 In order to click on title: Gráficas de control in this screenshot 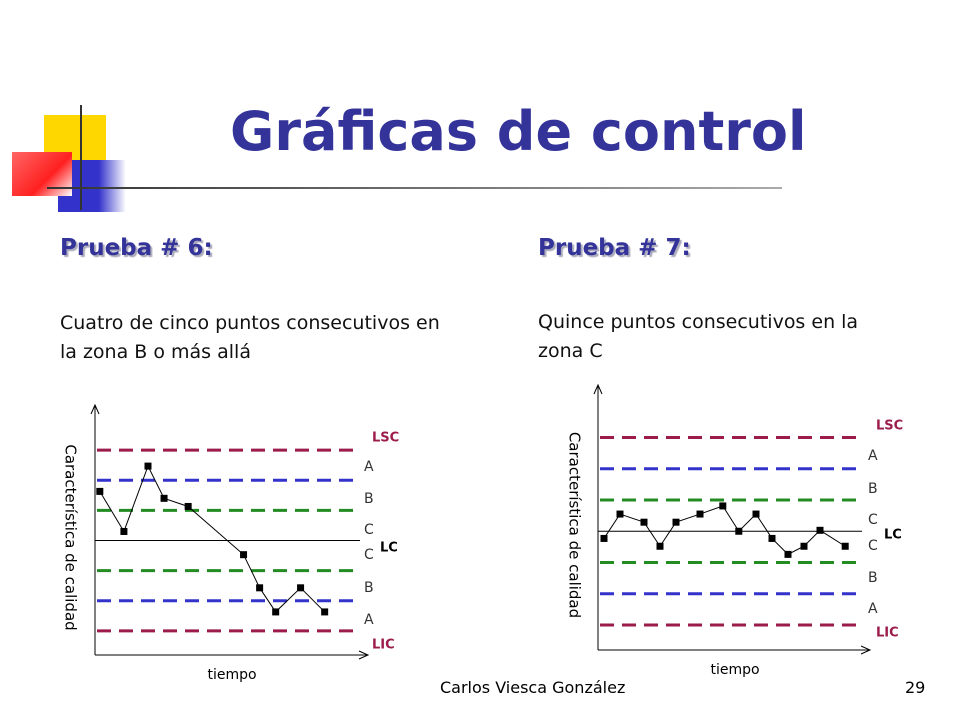, I will do `click(518, 131)`.